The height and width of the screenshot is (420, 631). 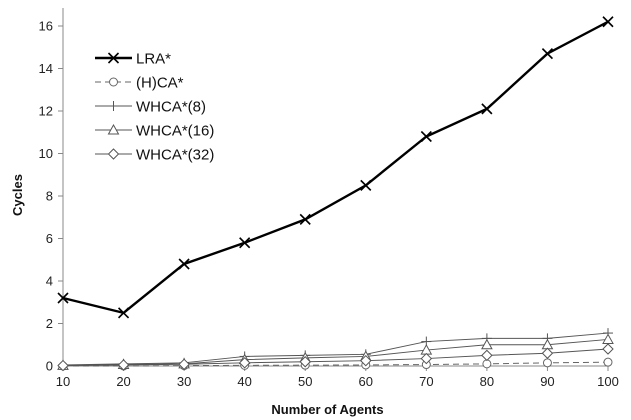 What do you see at coordinates (175, 131) in the screenshot?
I see `legend-label: WHCA*(16)` at bounding box center [175, 131].